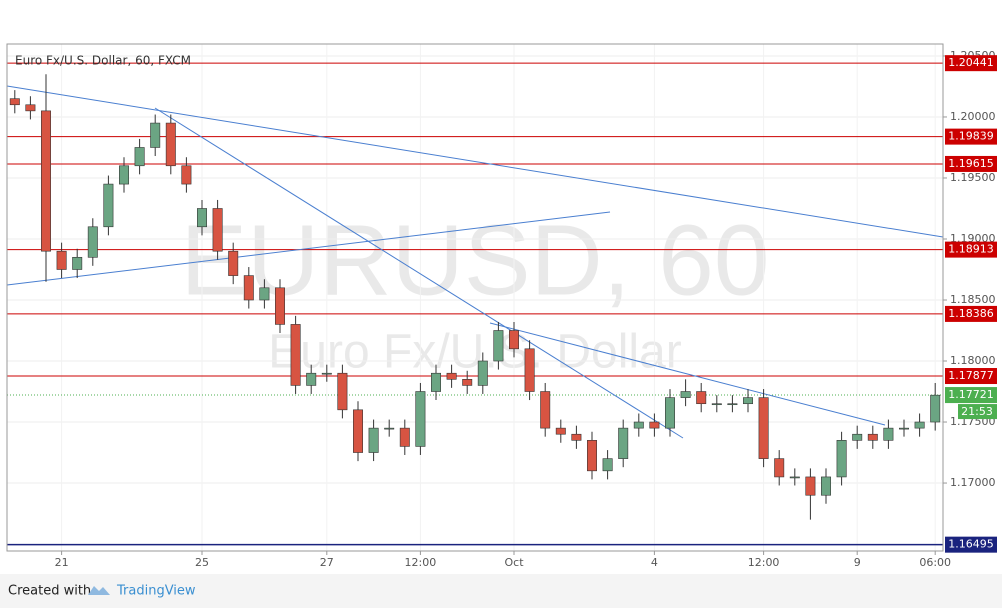 The image size is (1002, 608). I want to click on x-tick-label: 06:00, so click(935, 562).